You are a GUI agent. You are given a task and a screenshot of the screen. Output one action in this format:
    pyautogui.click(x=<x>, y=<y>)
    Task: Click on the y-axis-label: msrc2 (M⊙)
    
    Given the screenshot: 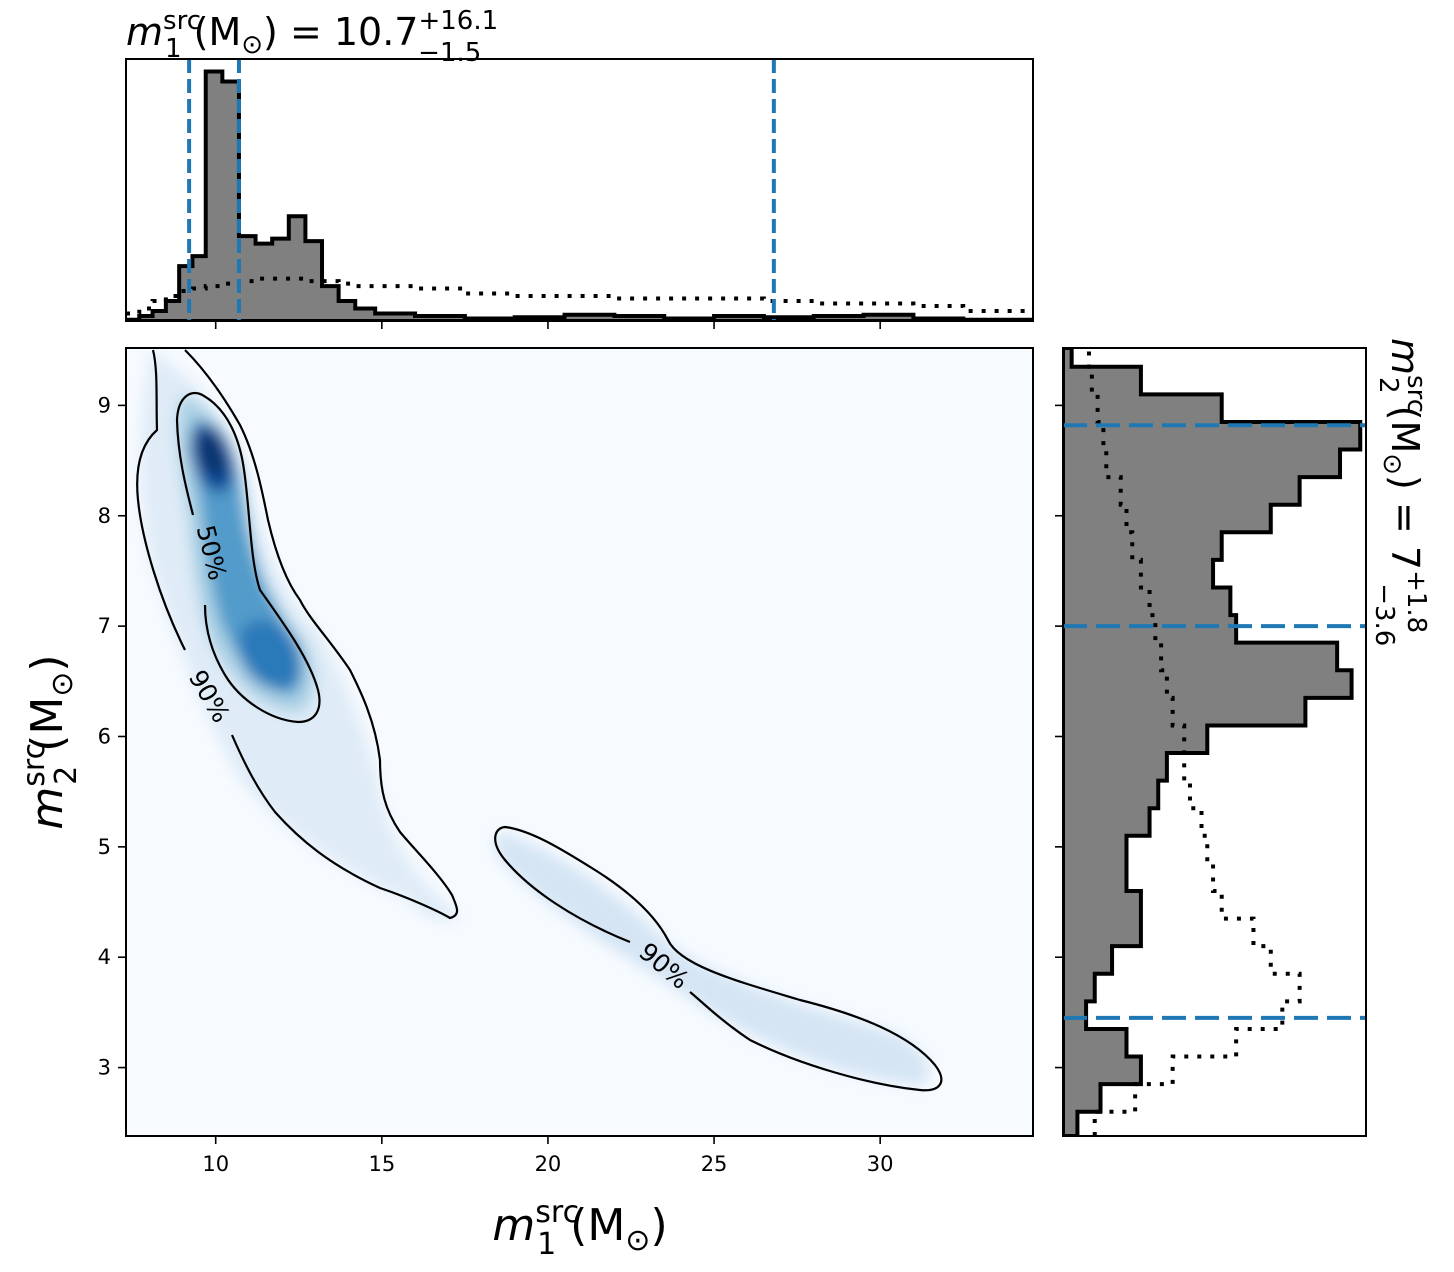 What is the action you would take?
    pyautogui.click(x=50, y=741)
    